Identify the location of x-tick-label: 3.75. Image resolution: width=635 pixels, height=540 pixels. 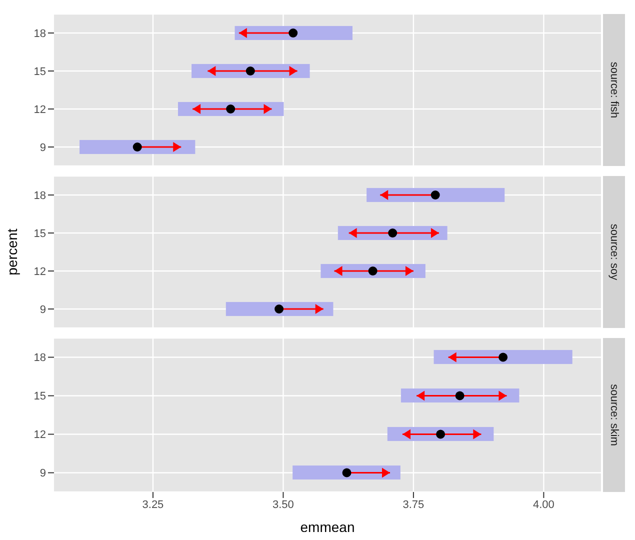
(413, 504).